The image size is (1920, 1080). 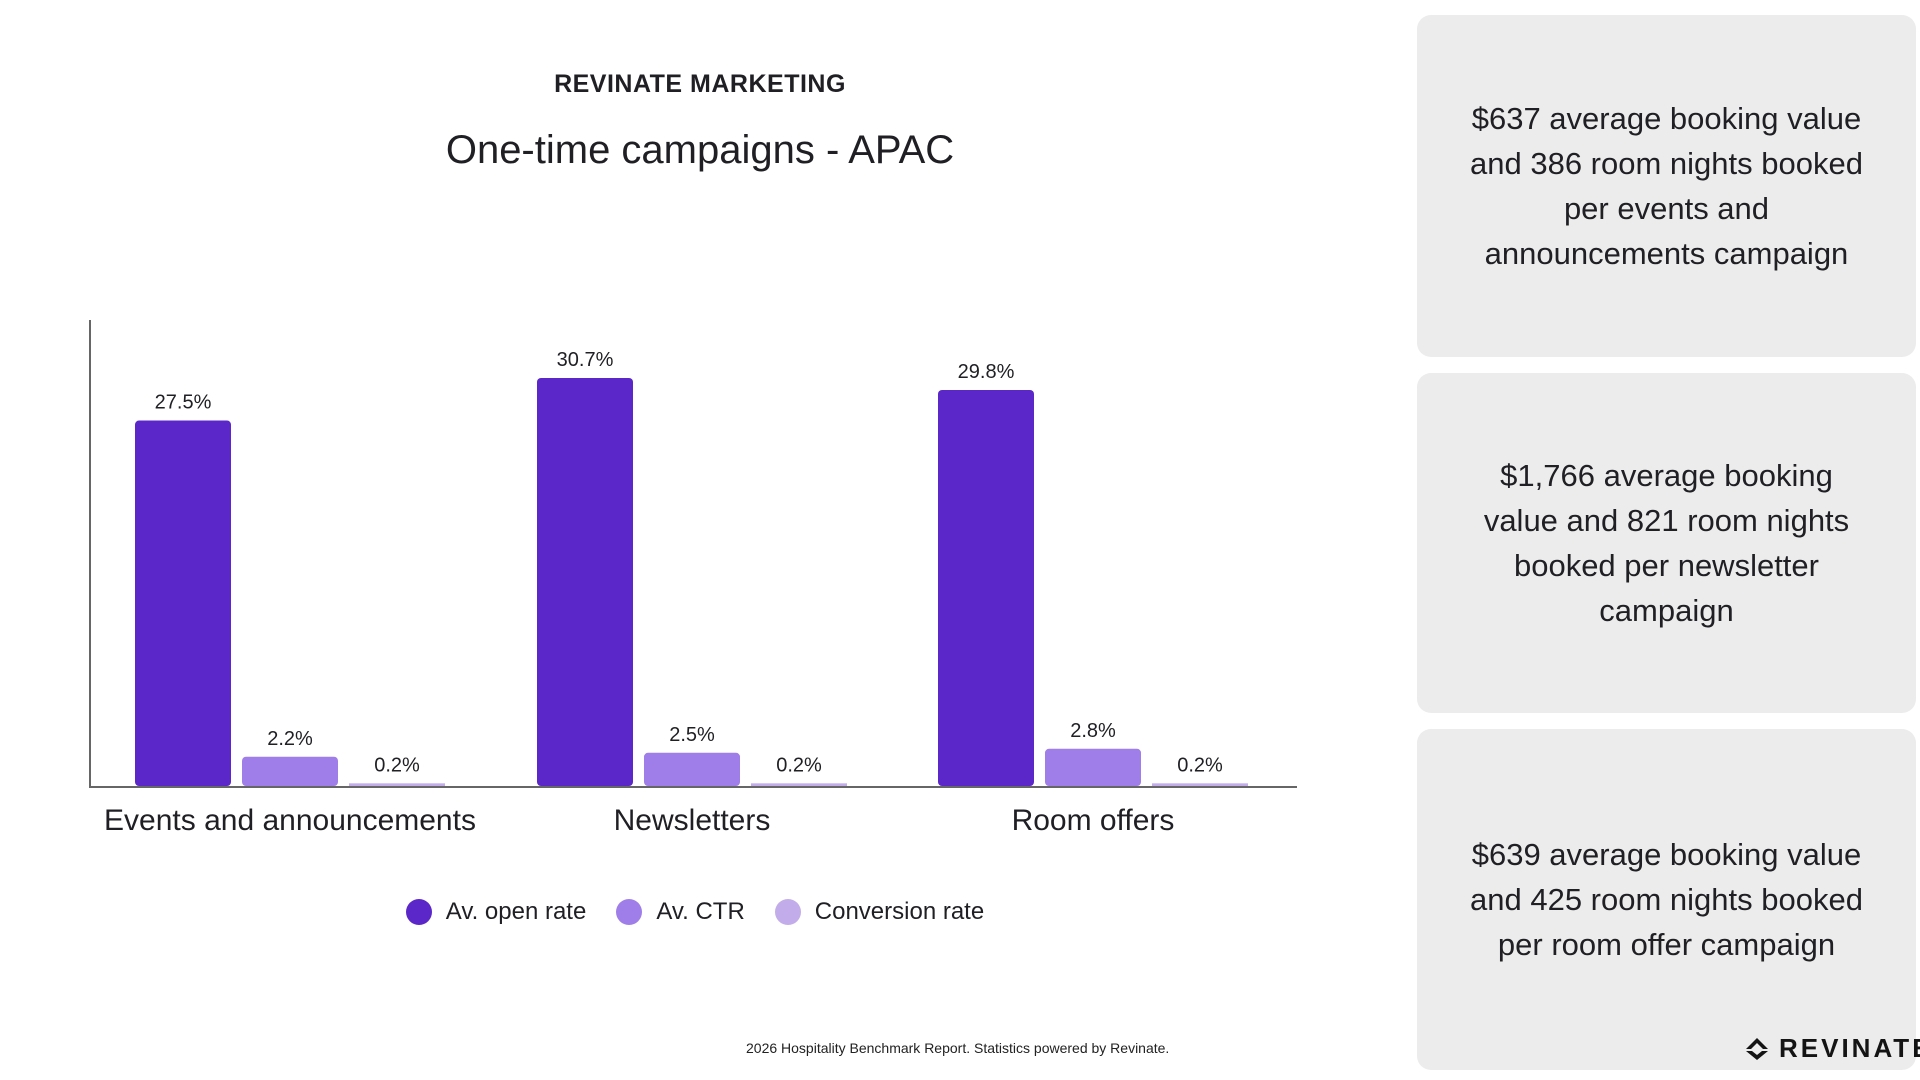 I want to click on data-label-events-ctr: 2.2%, so click(x=290, y=739).